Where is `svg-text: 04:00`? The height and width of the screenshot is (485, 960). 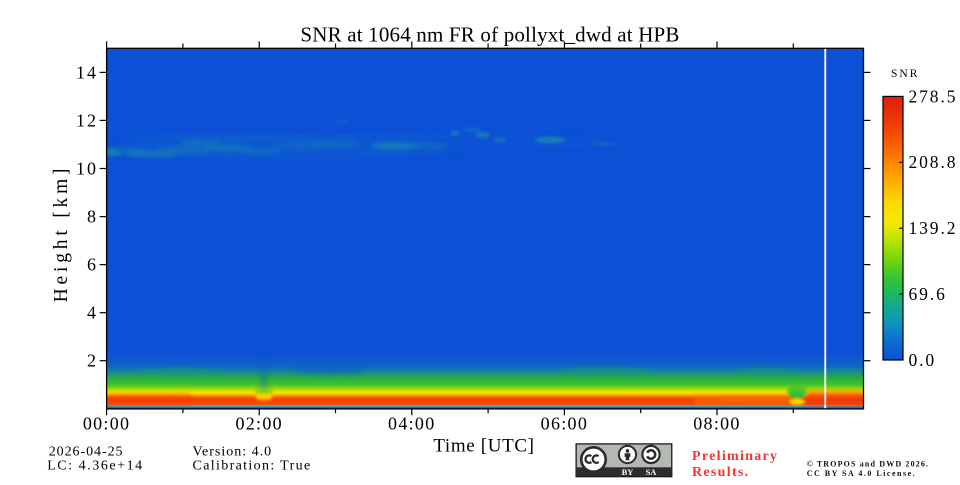 svg-text: 04:00 is located at coordinates (412, 424).